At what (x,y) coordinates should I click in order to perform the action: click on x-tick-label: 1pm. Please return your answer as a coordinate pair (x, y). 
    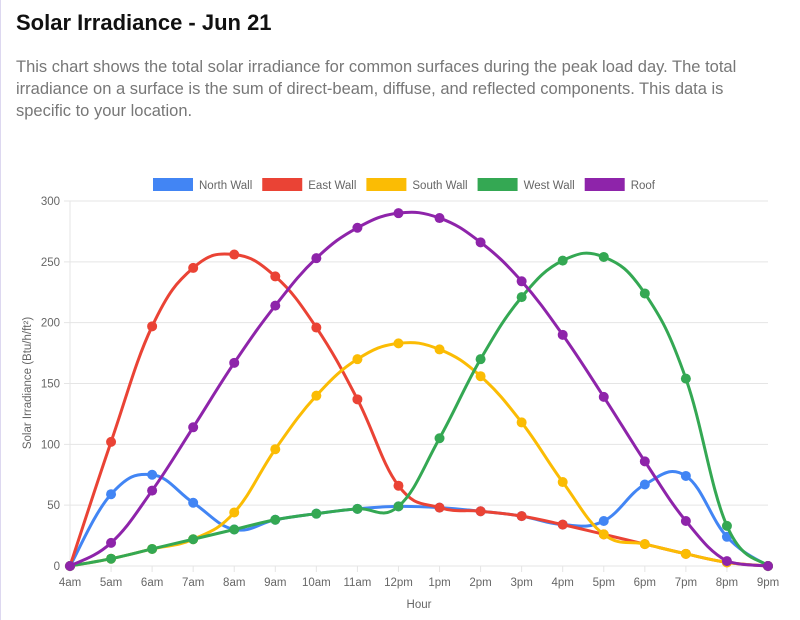
    Looking at the image, I should click on (439, 583).